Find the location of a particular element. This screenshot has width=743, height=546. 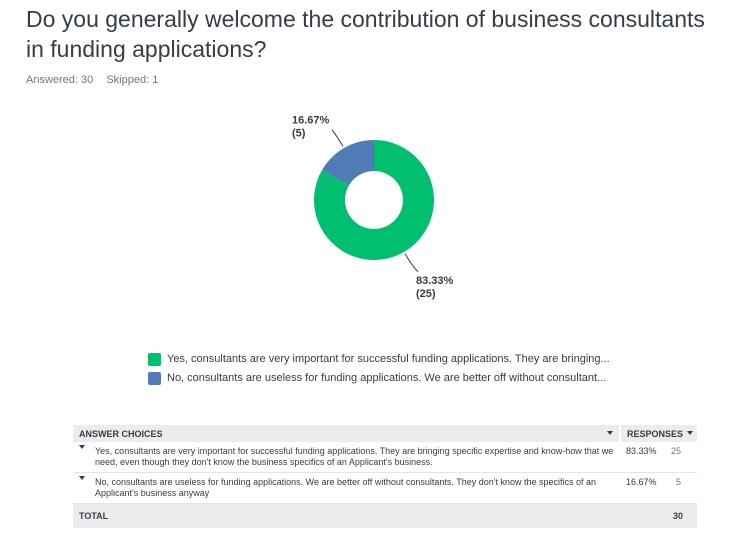

response-stats: Answered: 30 Skipped: 1 is located at coordinates (97, 80).